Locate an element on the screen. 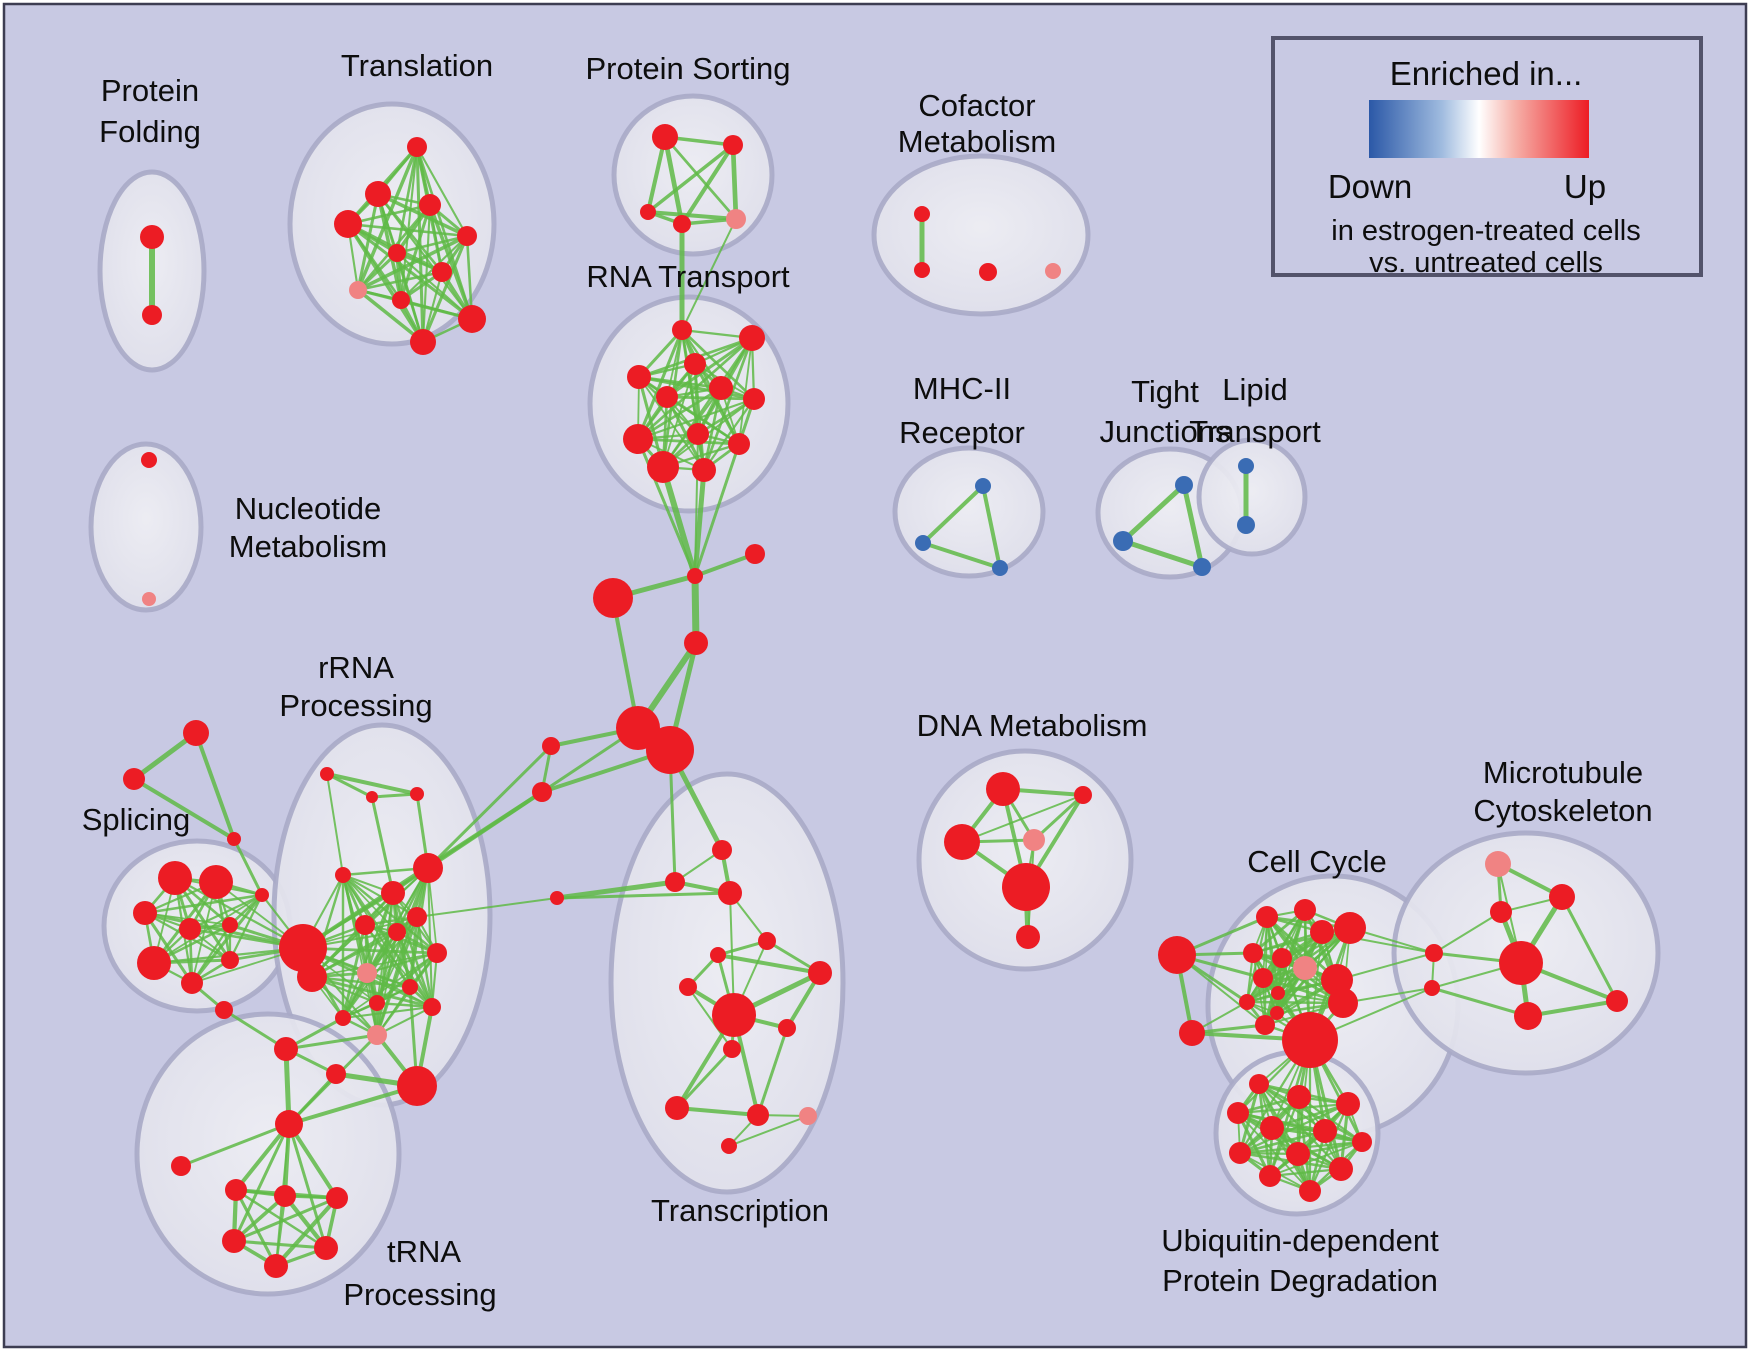 This screenshot has width=1750, height=1360. legend-subtitle-line2: vs. untreated cells is located at coordinates (1486, 263).